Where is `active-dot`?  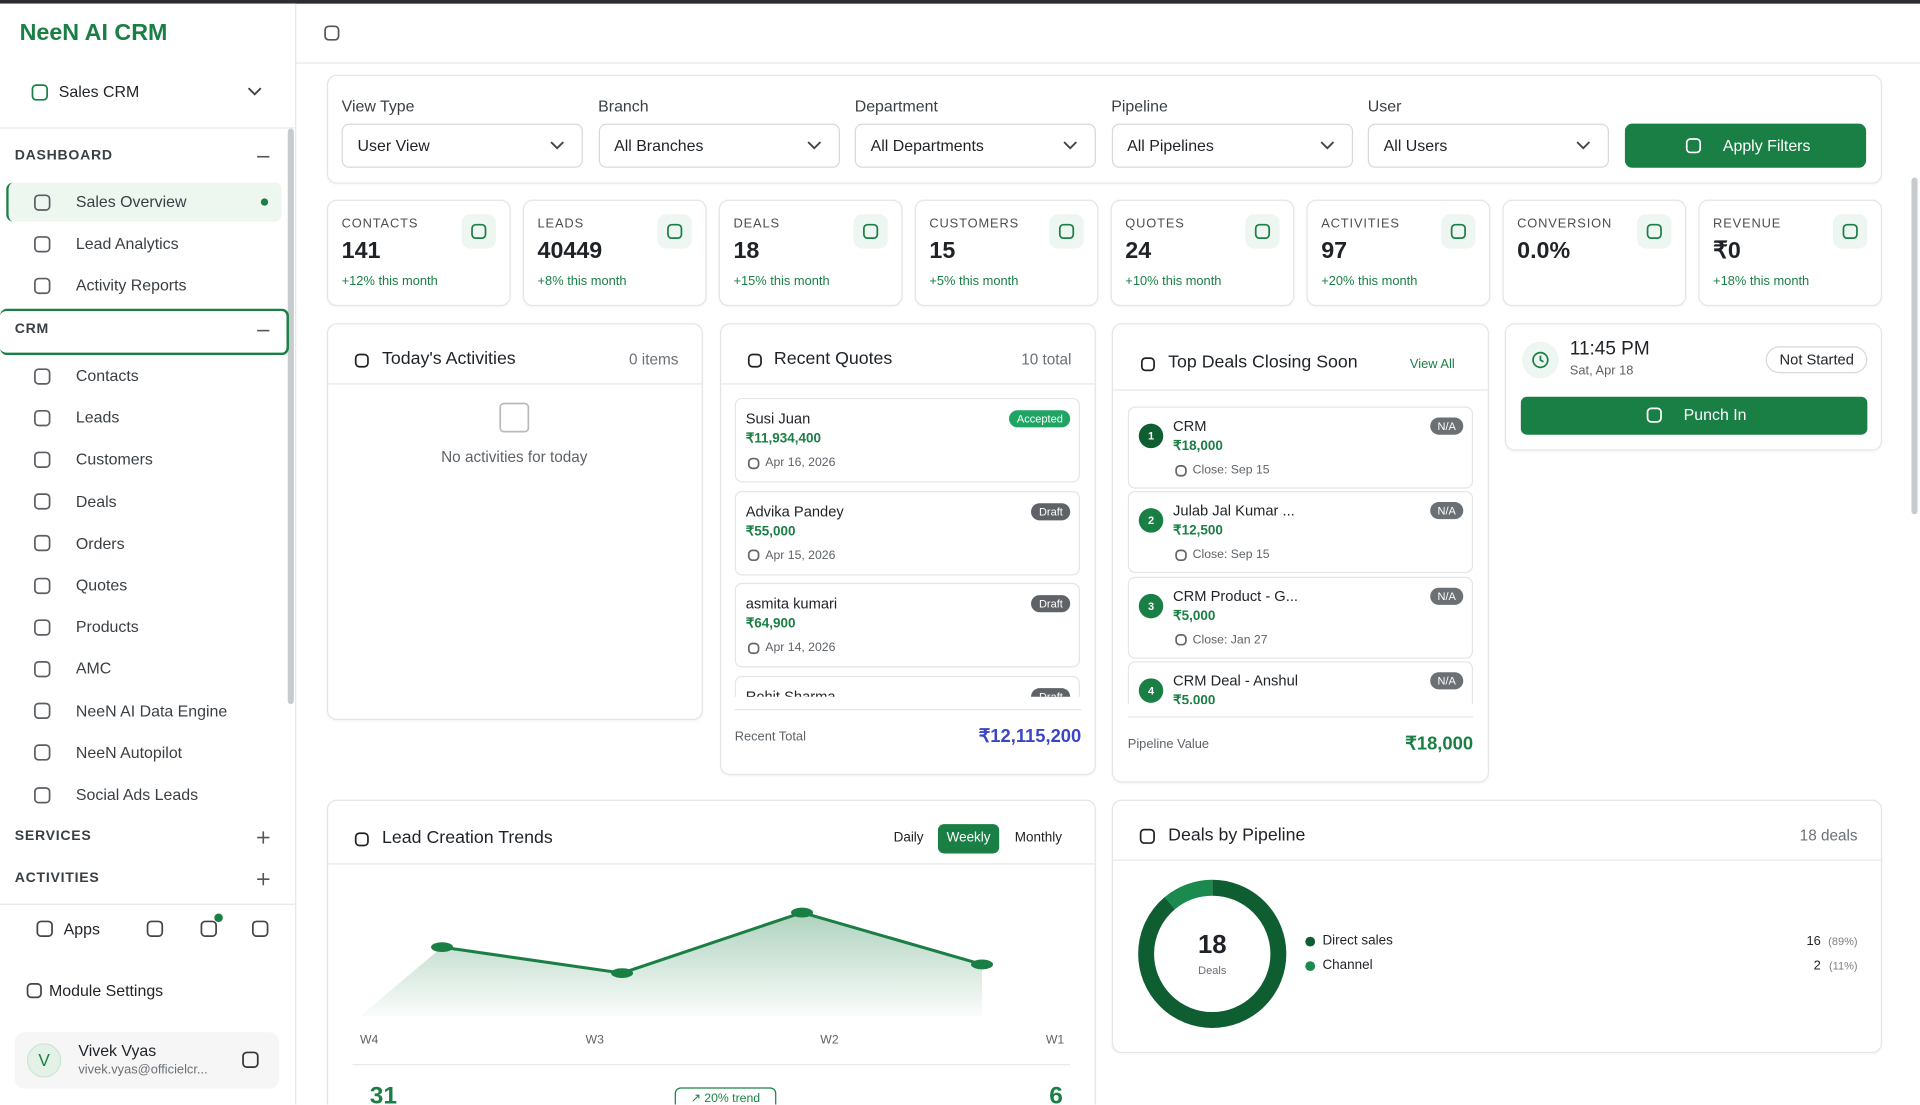
active-dot is located at coordinates (264, 202).